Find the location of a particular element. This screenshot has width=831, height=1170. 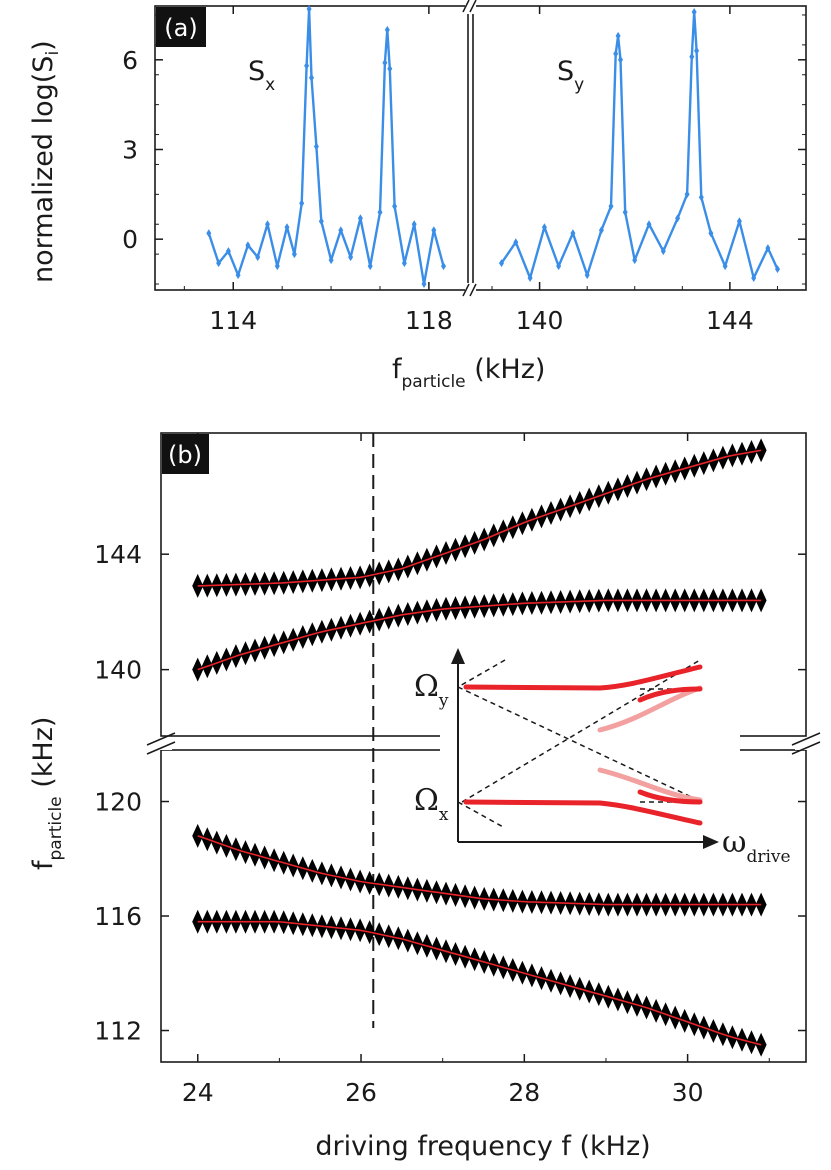

panel-b-label-box is located at coordinates (185, 454).